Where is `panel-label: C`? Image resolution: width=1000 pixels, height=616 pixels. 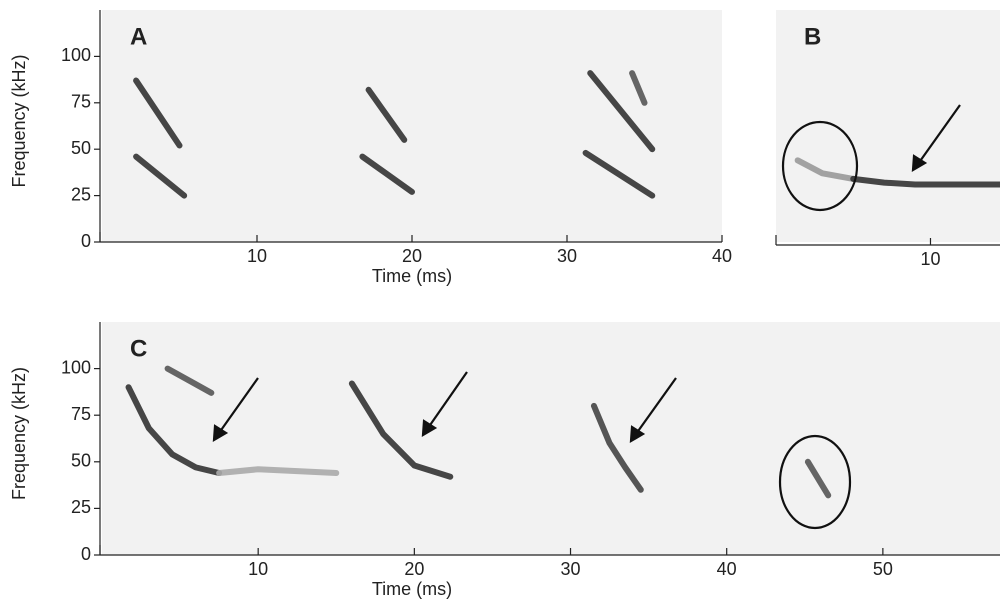 panel-label: C is located at coordinates (138, 348).